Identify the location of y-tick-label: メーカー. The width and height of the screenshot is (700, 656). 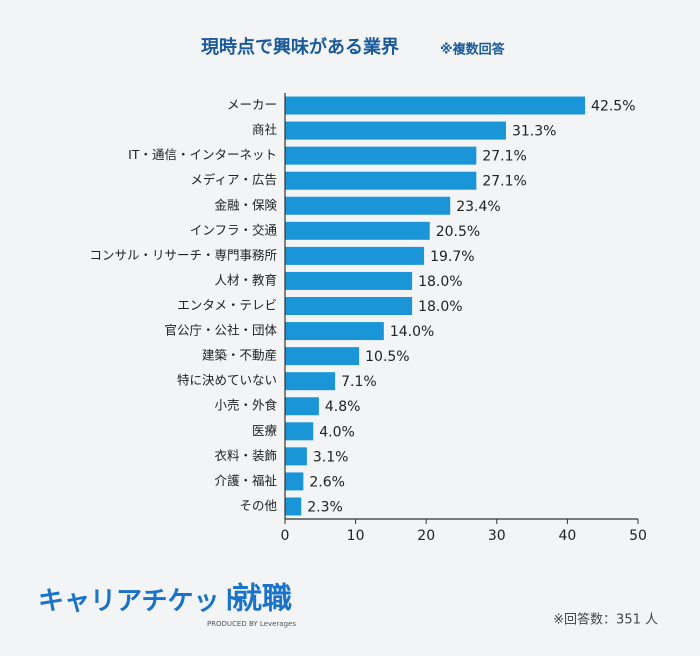
(252, 104).